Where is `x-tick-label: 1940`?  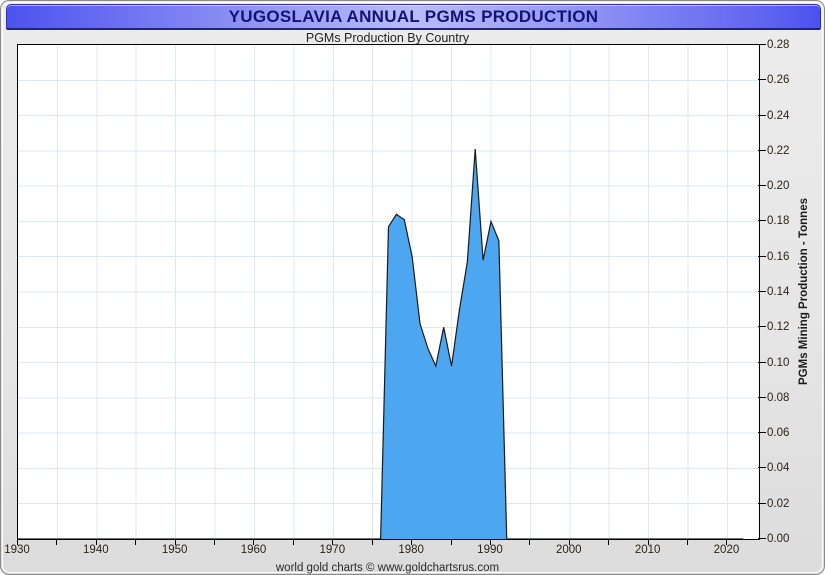
x-tick-label: 1940 is located at coordinates (96, 550).